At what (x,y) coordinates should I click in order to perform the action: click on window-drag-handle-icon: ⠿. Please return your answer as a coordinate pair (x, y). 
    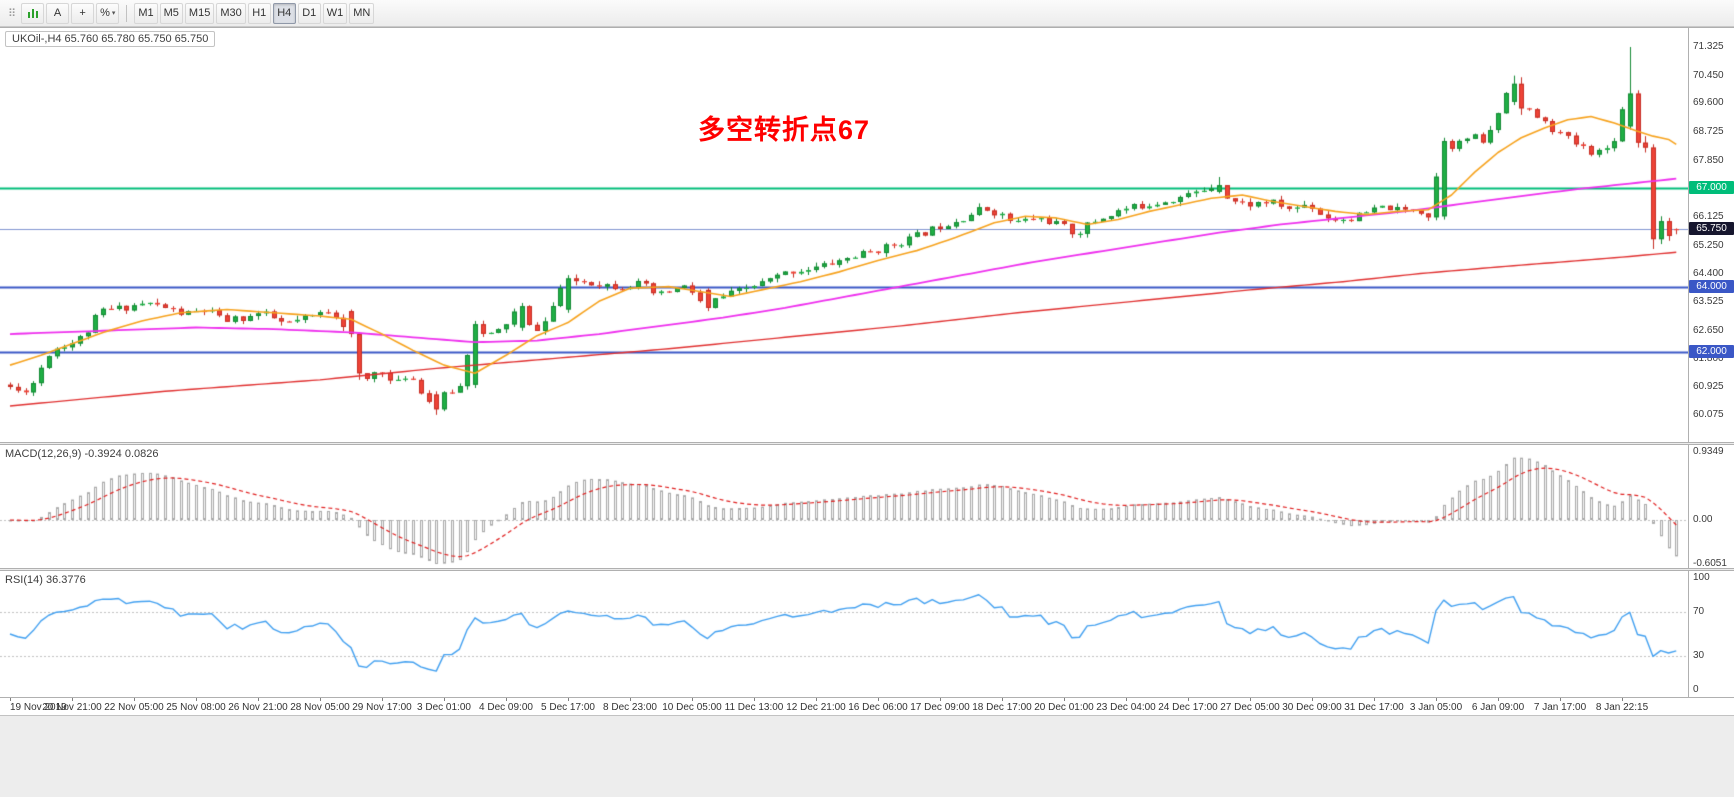
    Looking at the image, I should click on (12, 13).